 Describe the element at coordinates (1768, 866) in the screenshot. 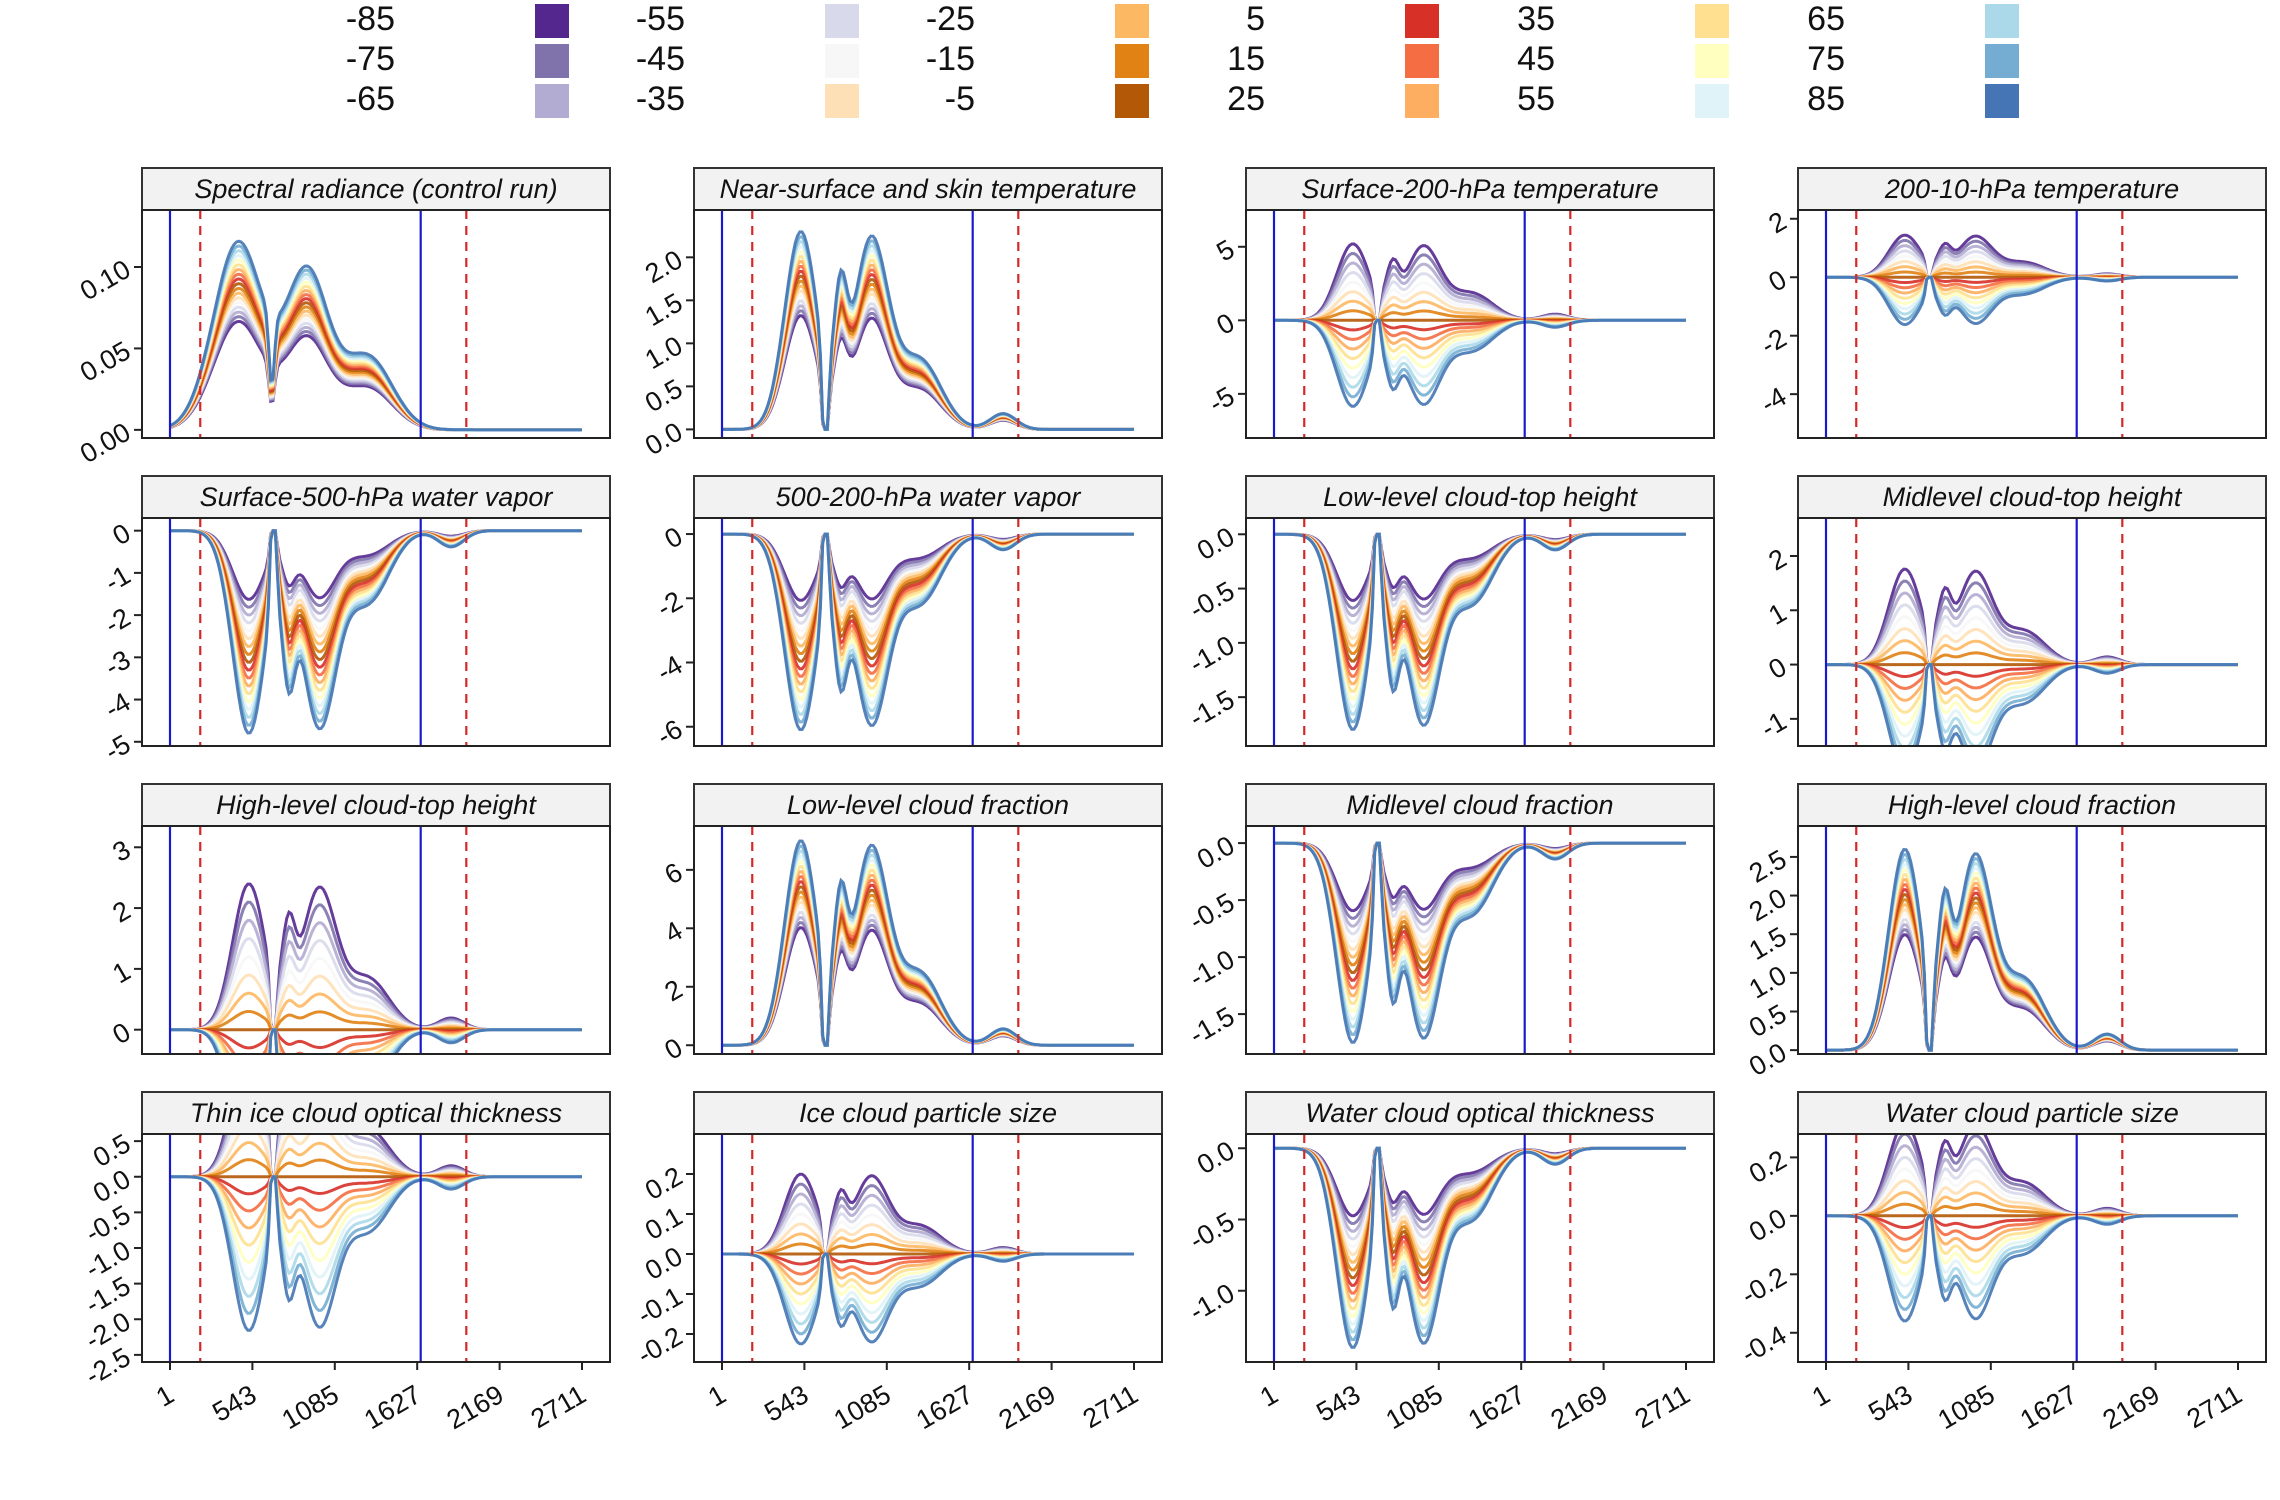

I see `y-tick-label: 2.5` at that location.